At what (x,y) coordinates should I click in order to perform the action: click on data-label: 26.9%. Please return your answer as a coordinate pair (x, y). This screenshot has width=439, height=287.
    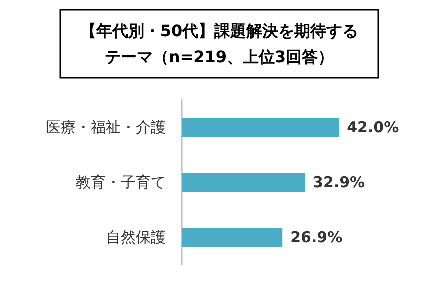
    Looking at the image, I should click on (316, 237).